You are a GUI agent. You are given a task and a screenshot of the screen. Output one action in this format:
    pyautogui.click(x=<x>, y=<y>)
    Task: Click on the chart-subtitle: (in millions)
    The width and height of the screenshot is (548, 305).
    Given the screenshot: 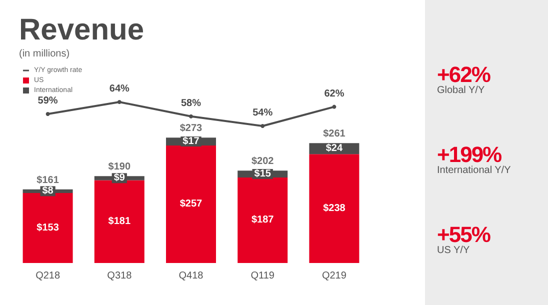 What is the action you would take?
    pyautogui.click(x=44, y=54)
    